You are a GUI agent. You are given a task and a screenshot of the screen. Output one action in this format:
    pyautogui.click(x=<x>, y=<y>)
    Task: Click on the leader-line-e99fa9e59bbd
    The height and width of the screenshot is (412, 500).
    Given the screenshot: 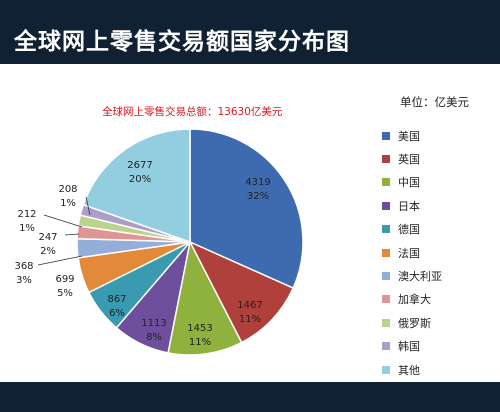 What is the action you would take?
    pyautogui.click(x=88, y=206)
    